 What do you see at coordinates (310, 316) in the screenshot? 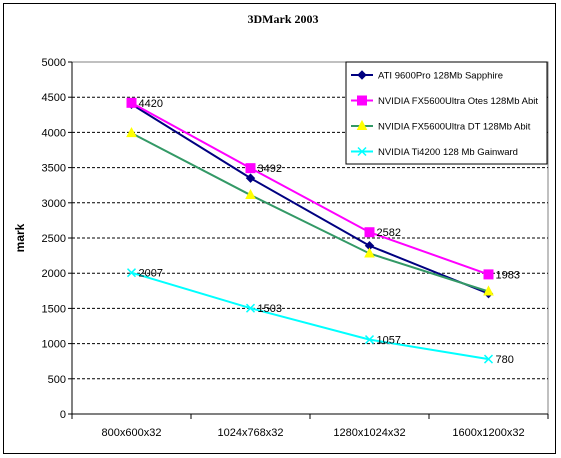
I see `series-line` at bounding box center [310, 316].